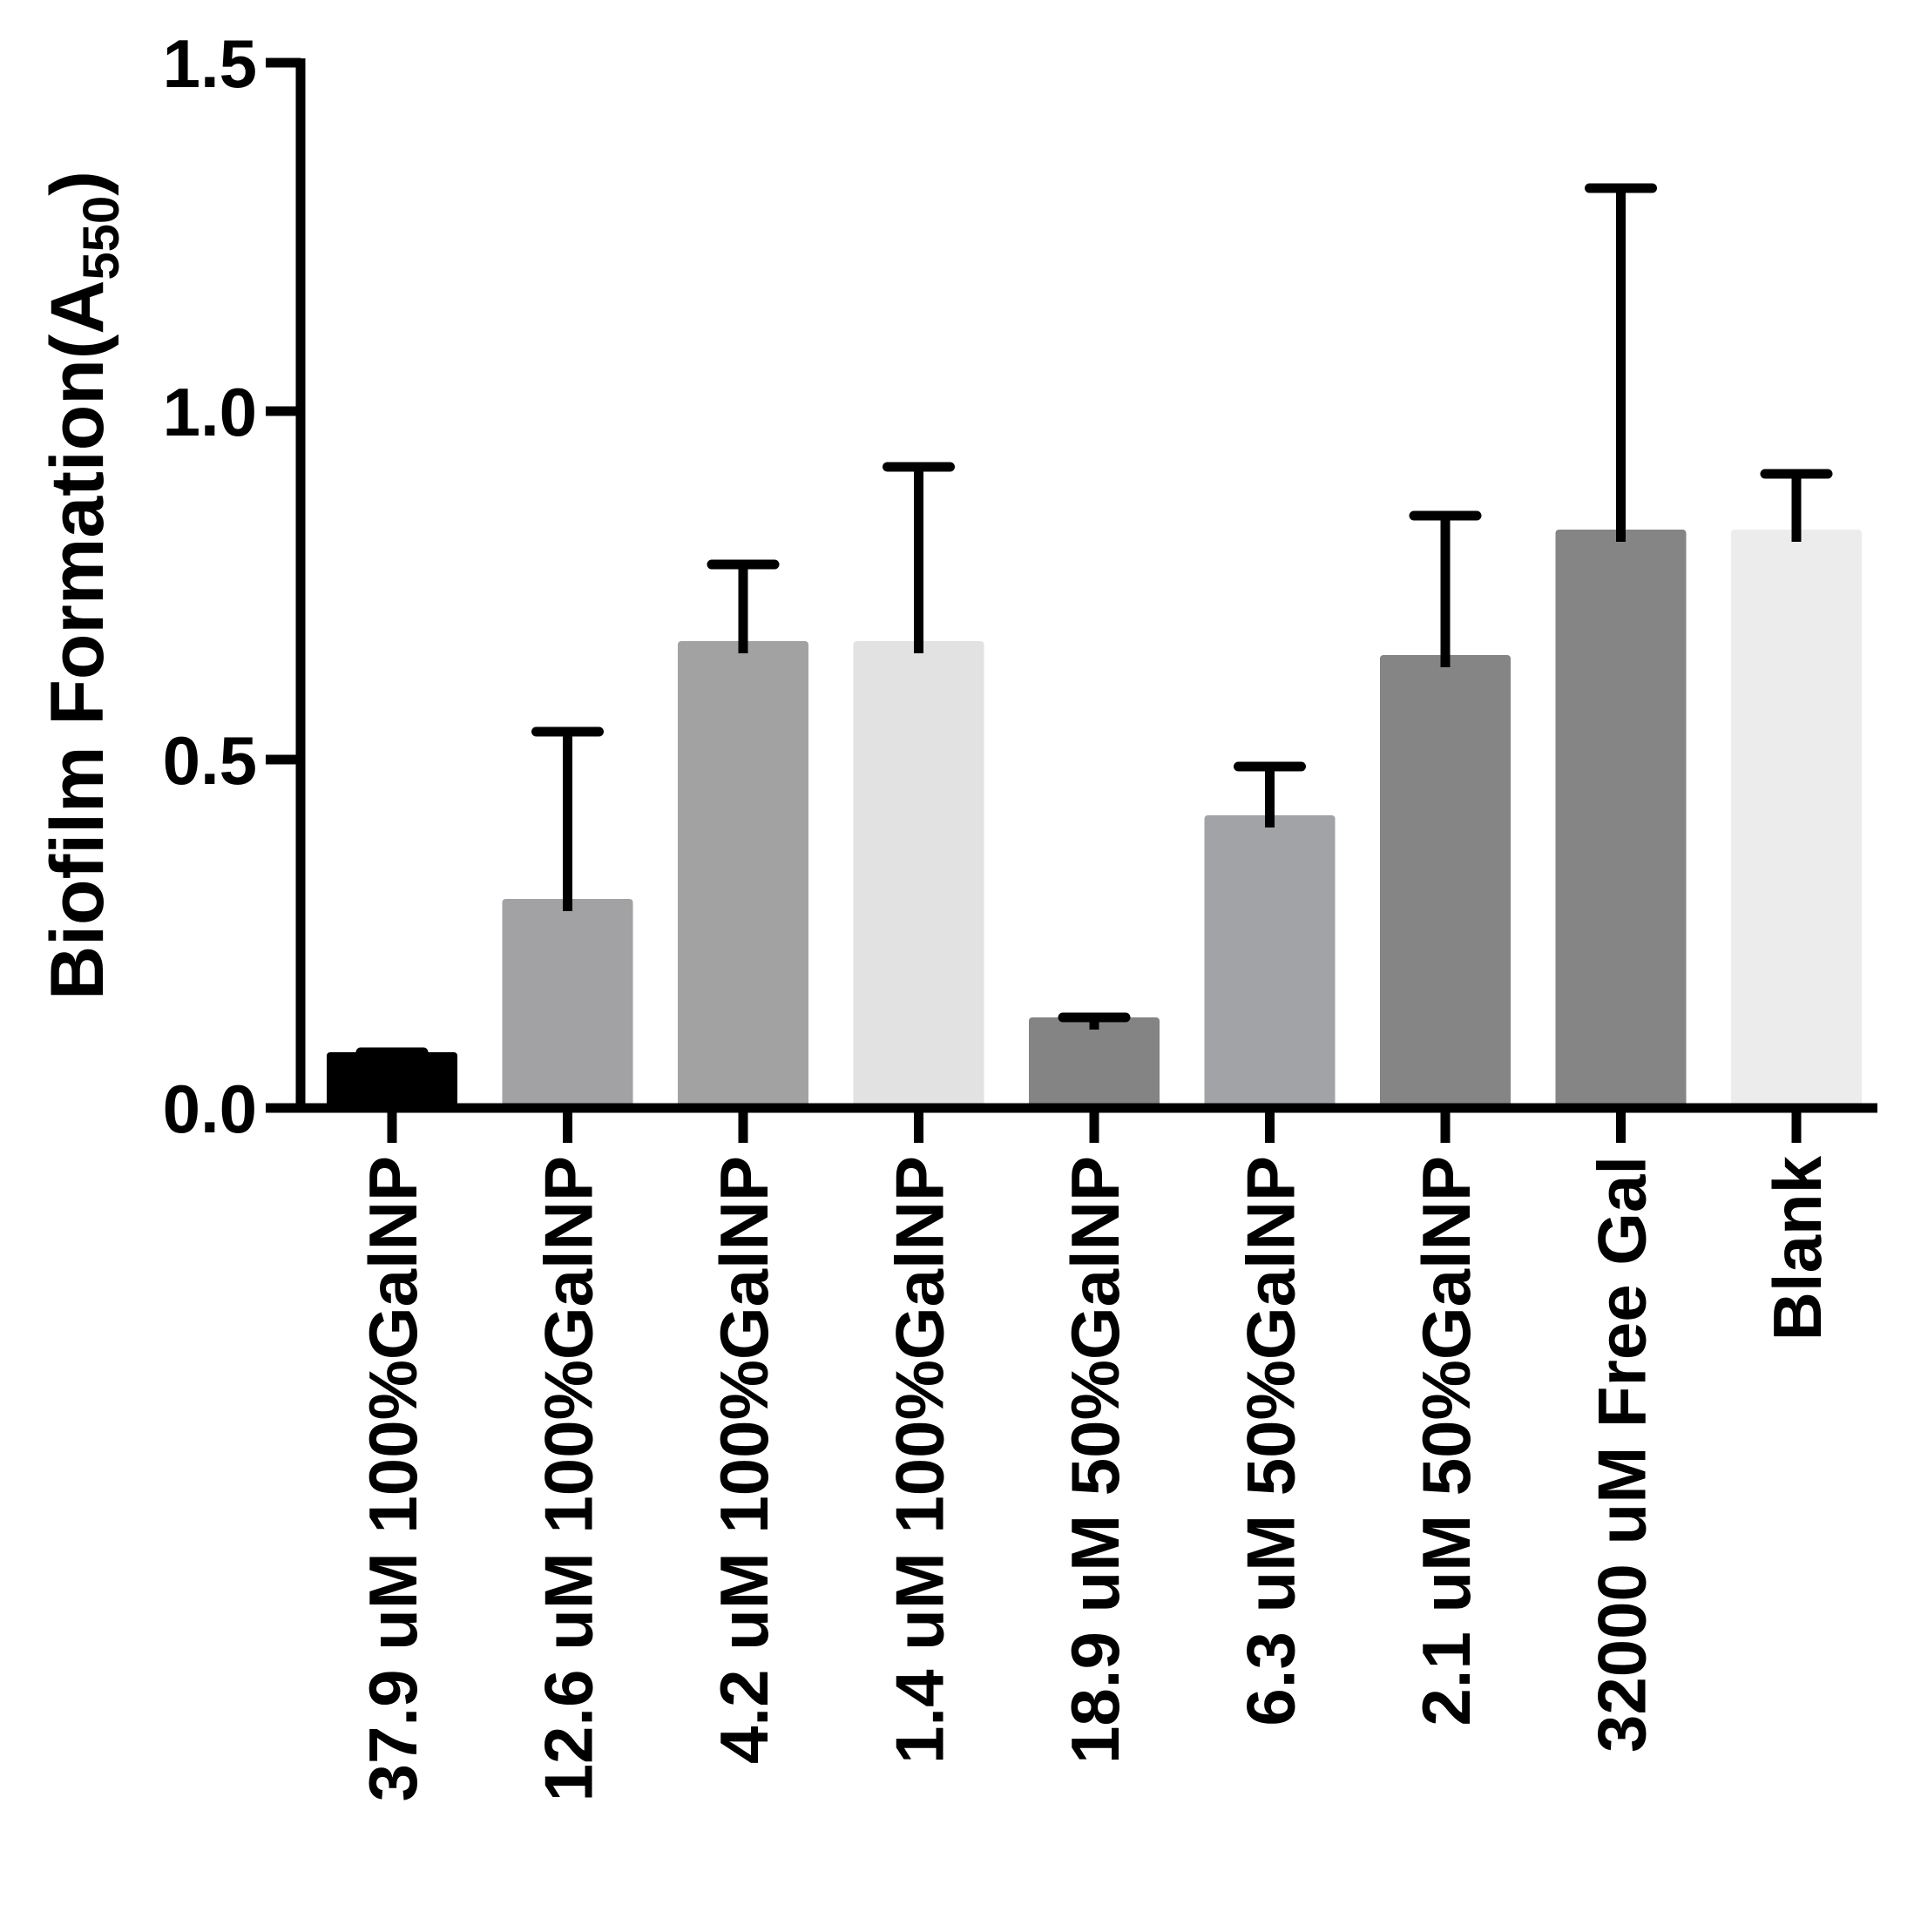 The width and height of the screenshot is (1914, 1932). Describe the element at coordinates (101, 238) in the screenshot. I see `y-axis-title-subscript: 550` at that location.